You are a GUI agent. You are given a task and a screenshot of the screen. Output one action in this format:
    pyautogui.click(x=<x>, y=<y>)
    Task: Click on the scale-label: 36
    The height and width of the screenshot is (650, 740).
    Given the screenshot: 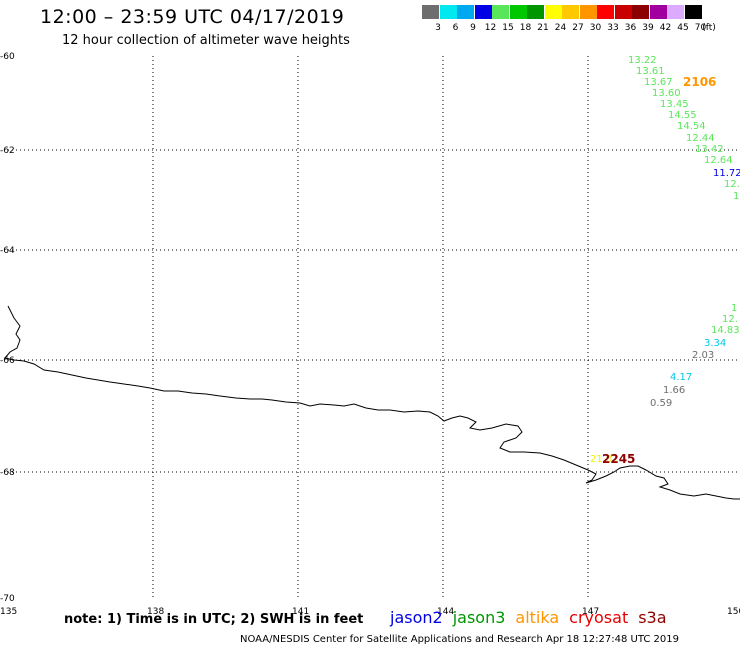 What is the action you would take?
    pyautogui.click(x=630, y=28)
    